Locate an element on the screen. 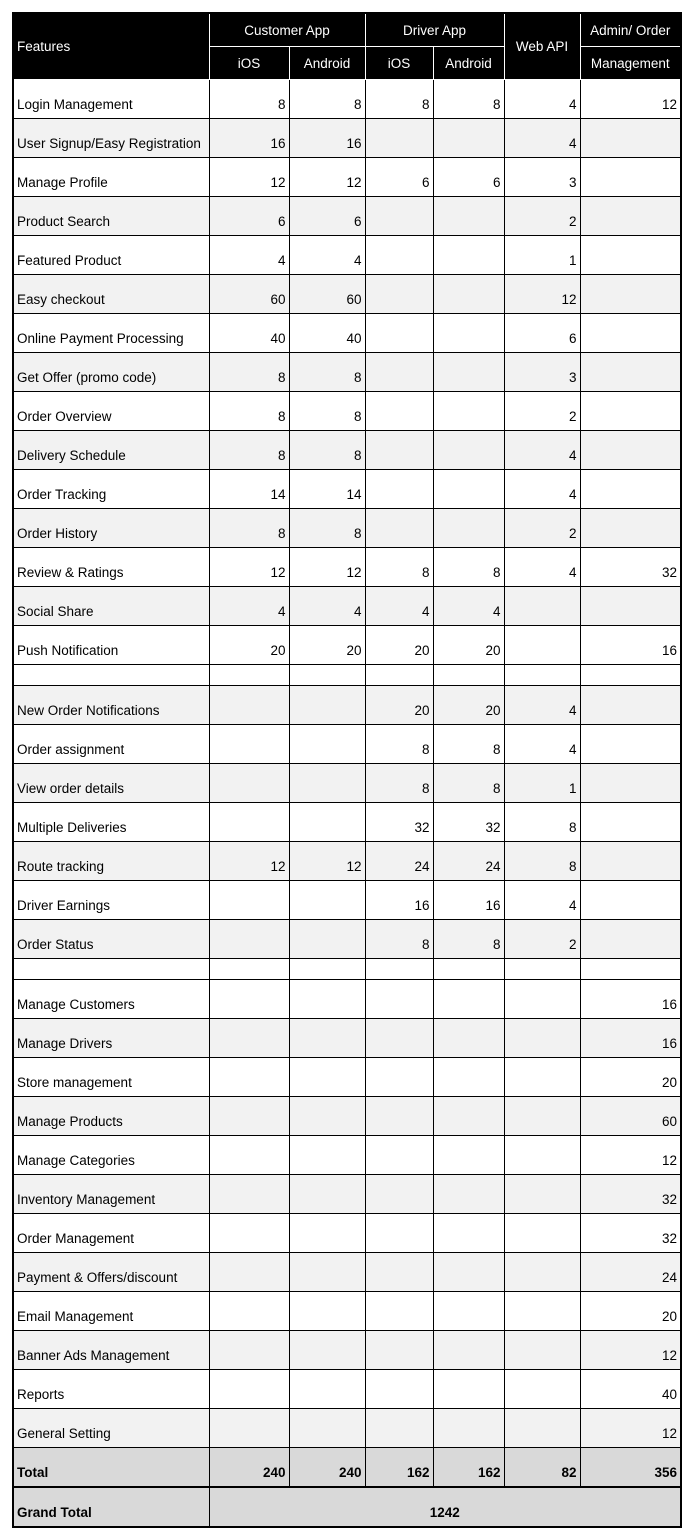 The width and height of the screenshot is (691, 1528). feature-name-cell: Manage Drivers is located at coordinates (111, 1038).